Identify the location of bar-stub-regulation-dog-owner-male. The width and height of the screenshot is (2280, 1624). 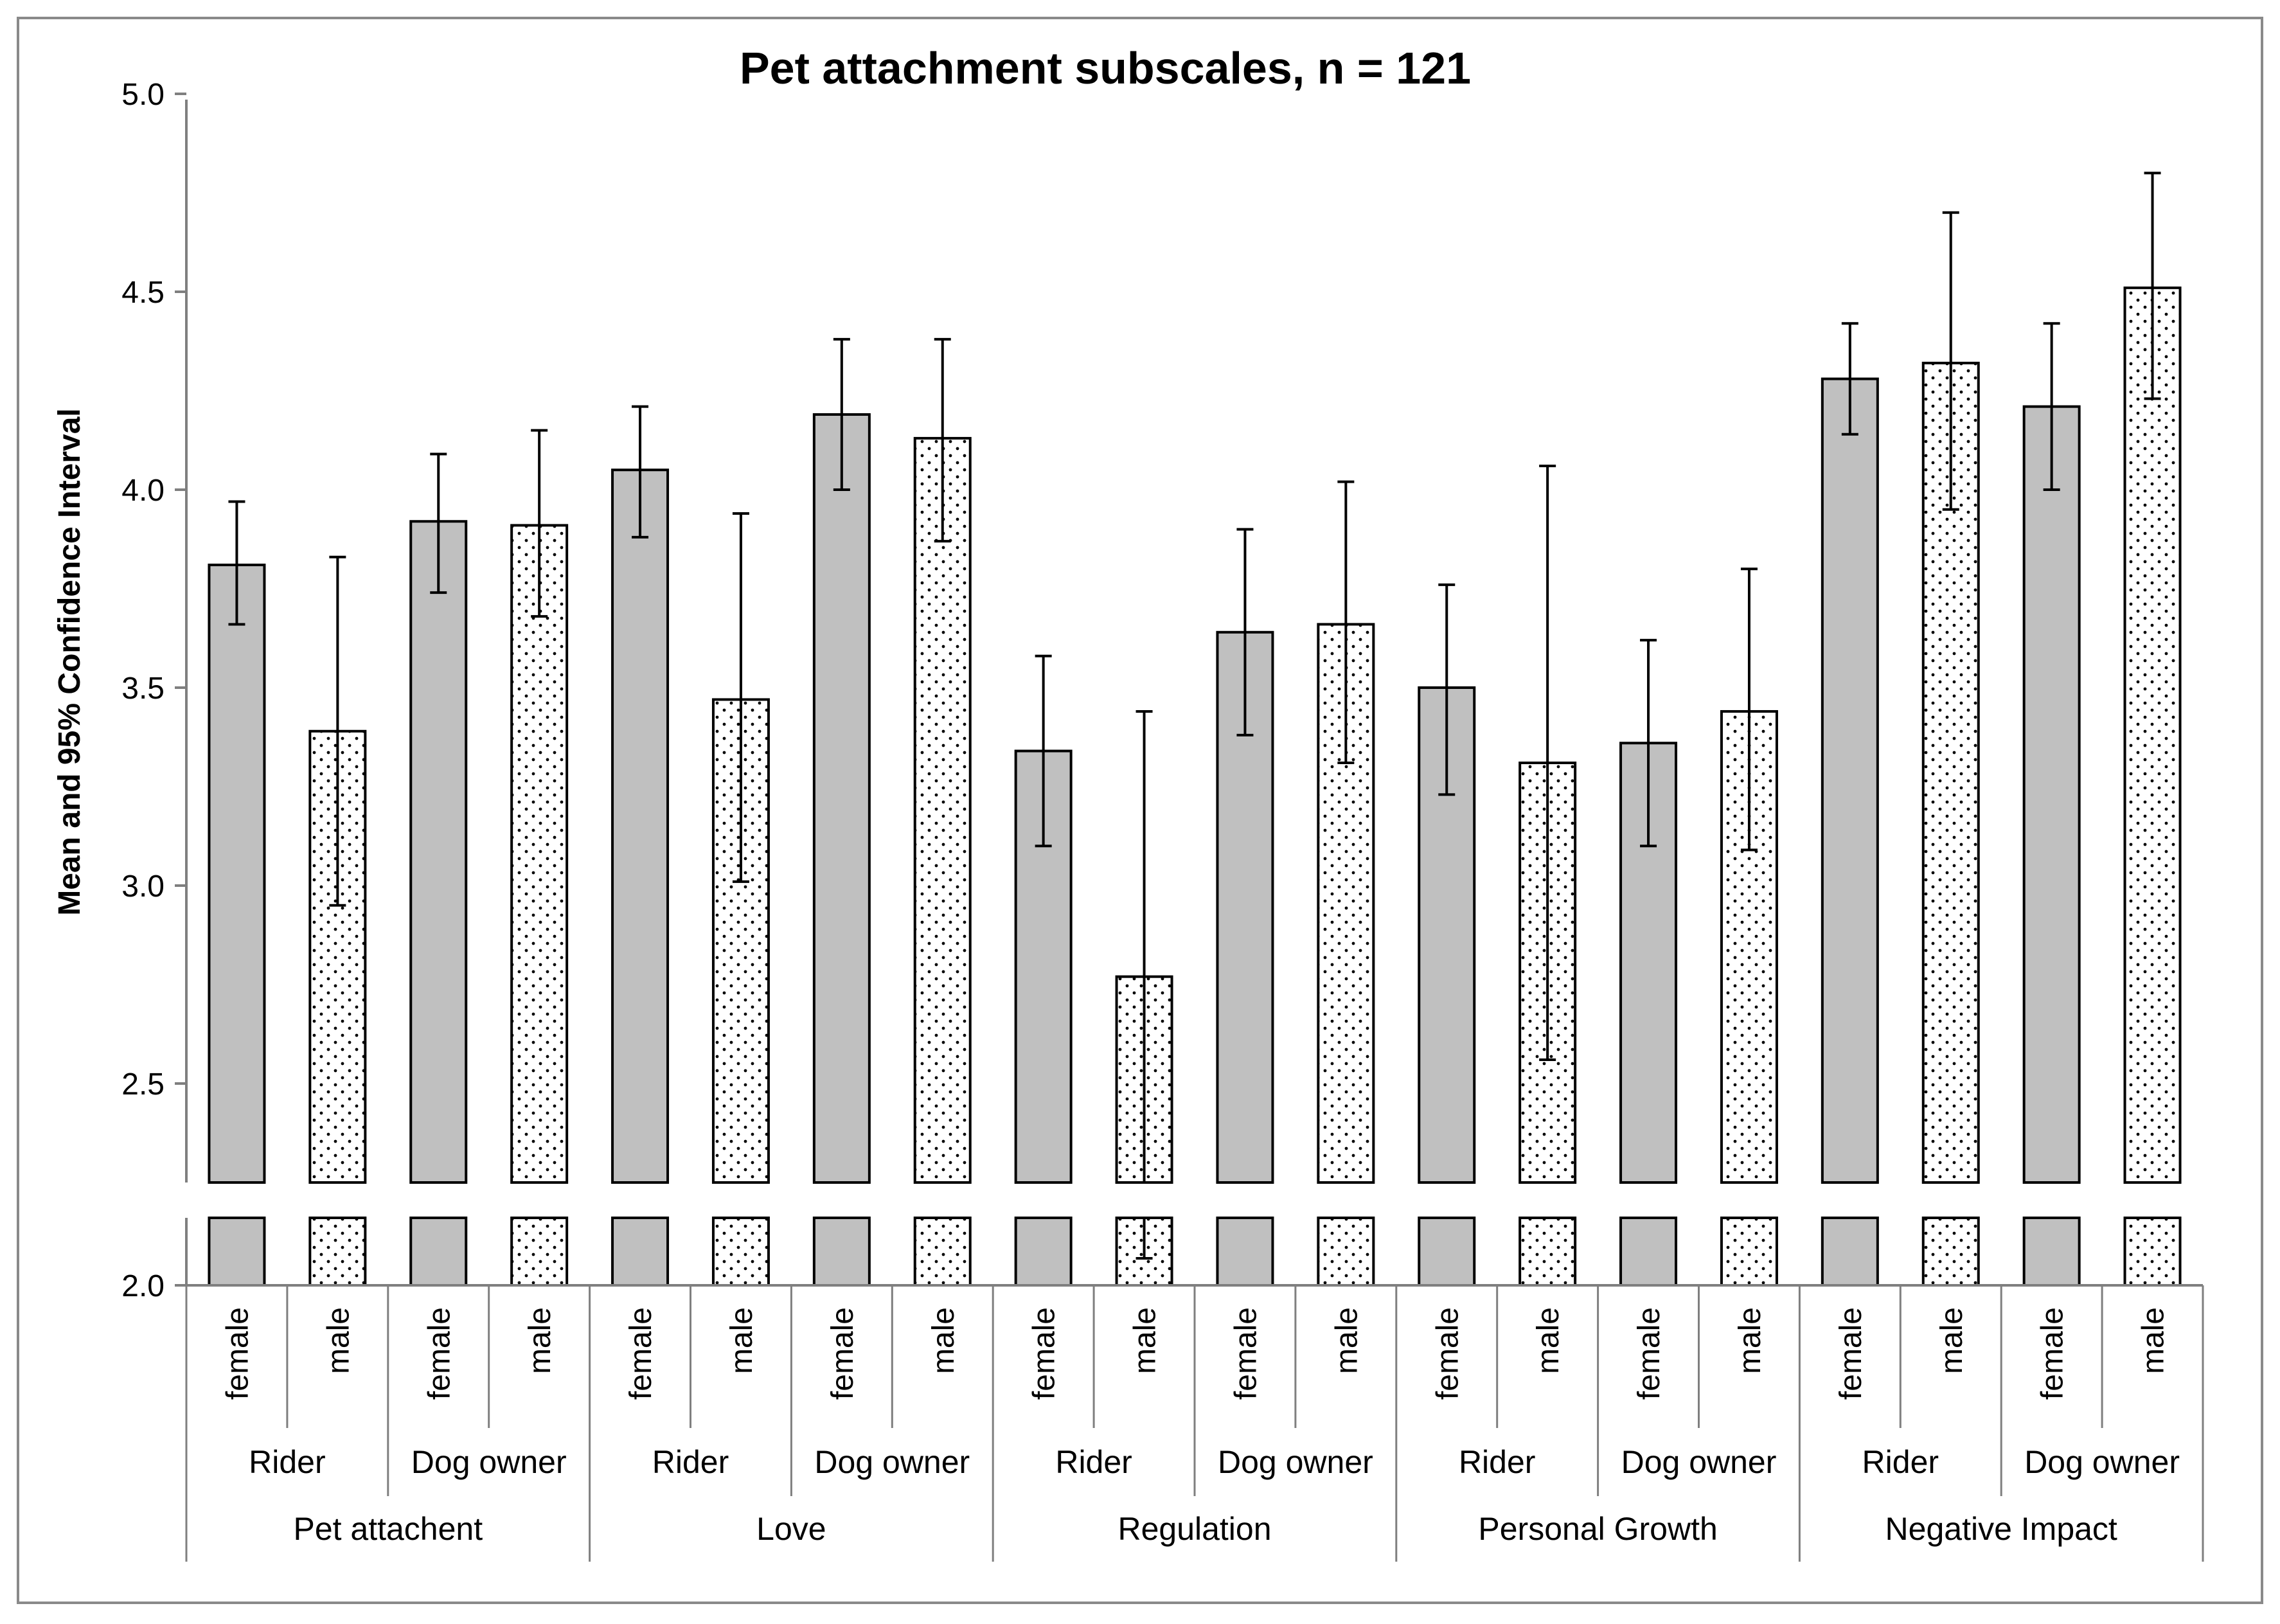
(1346, 1252).